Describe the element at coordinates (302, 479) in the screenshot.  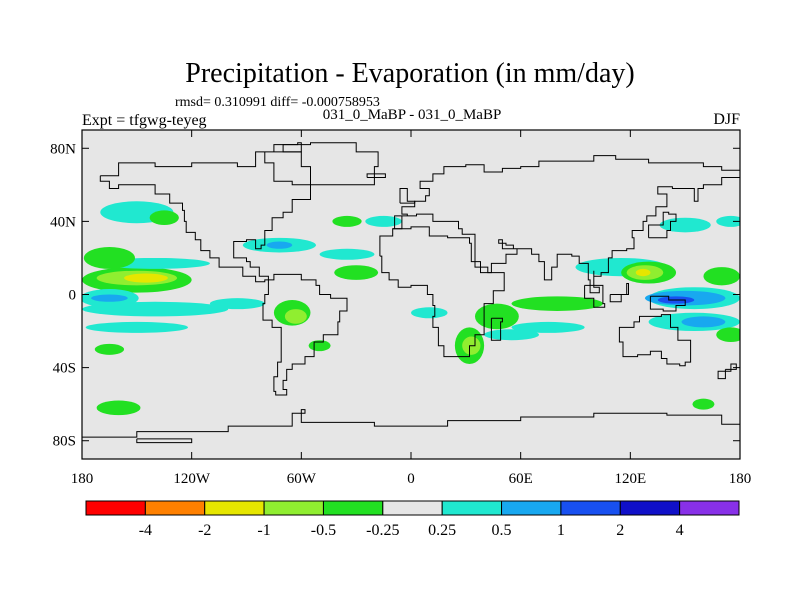
I see `x-tick-label-2: 60W` at that location.